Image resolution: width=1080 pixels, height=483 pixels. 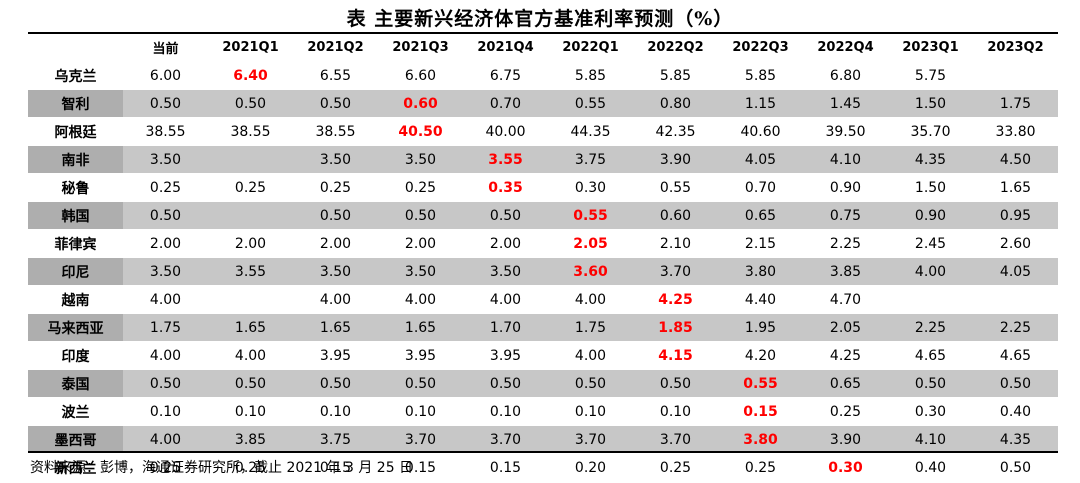 What do you see at coordinates (250, 439) in the screenshot?
I see `rate-cell: 3.85` at bounding box center [250, 439].